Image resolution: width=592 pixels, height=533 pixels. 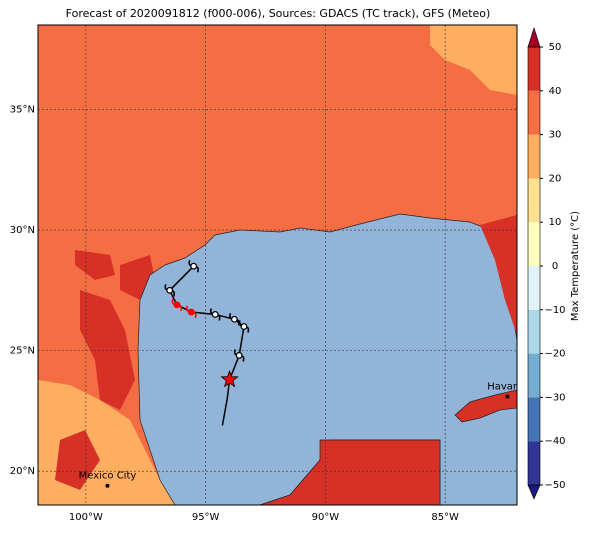 What do you see at coordinates (554, 441) in the screenshot?
I see `colorbar-tick-label: −40` at bounding box center [554, 441].